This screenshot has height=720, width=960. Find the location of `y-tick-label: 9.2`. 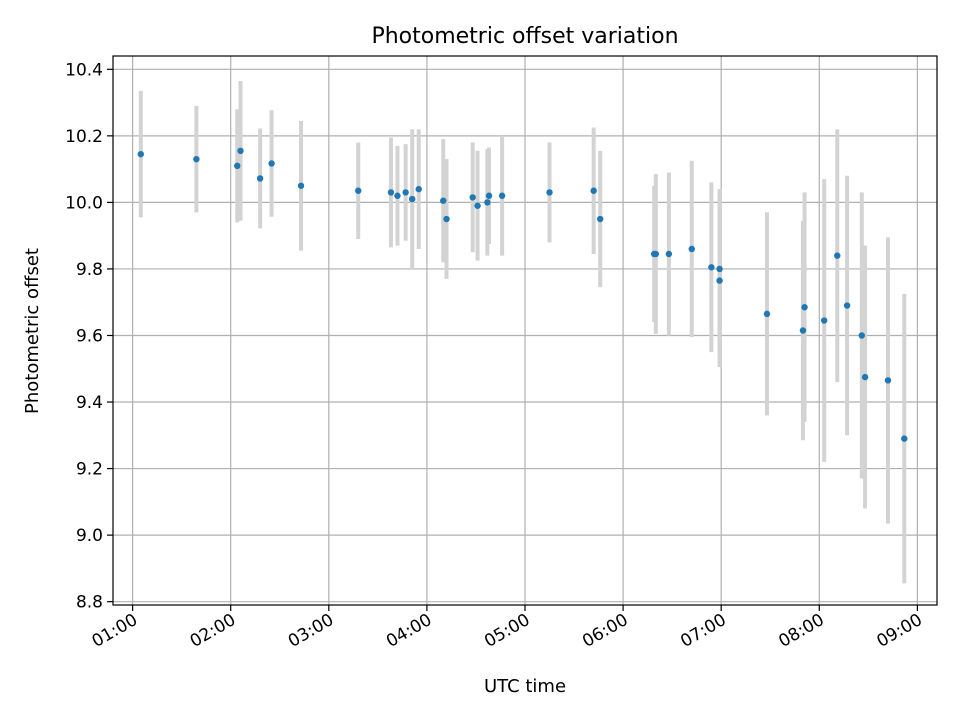

y-tick-label: 9.2 is located at coordinates (89, 470).